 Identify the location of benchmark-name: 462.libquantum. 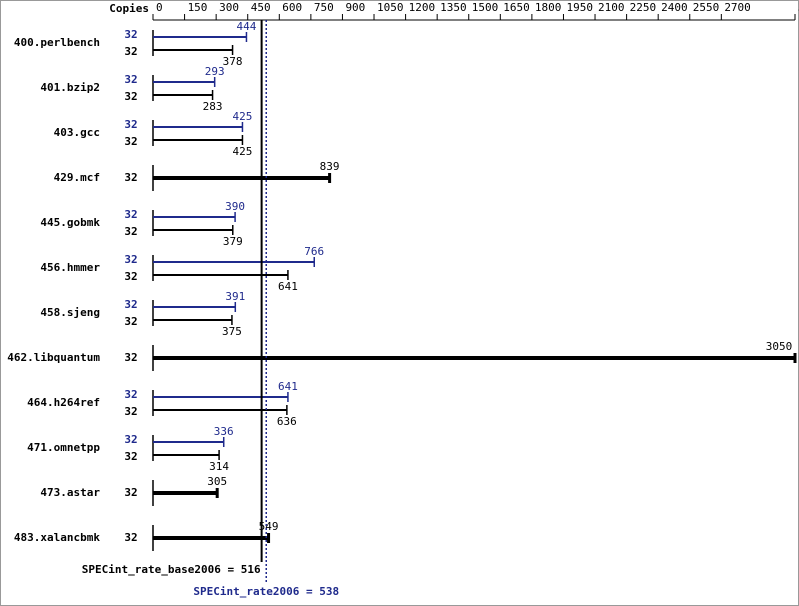
(53, 357).